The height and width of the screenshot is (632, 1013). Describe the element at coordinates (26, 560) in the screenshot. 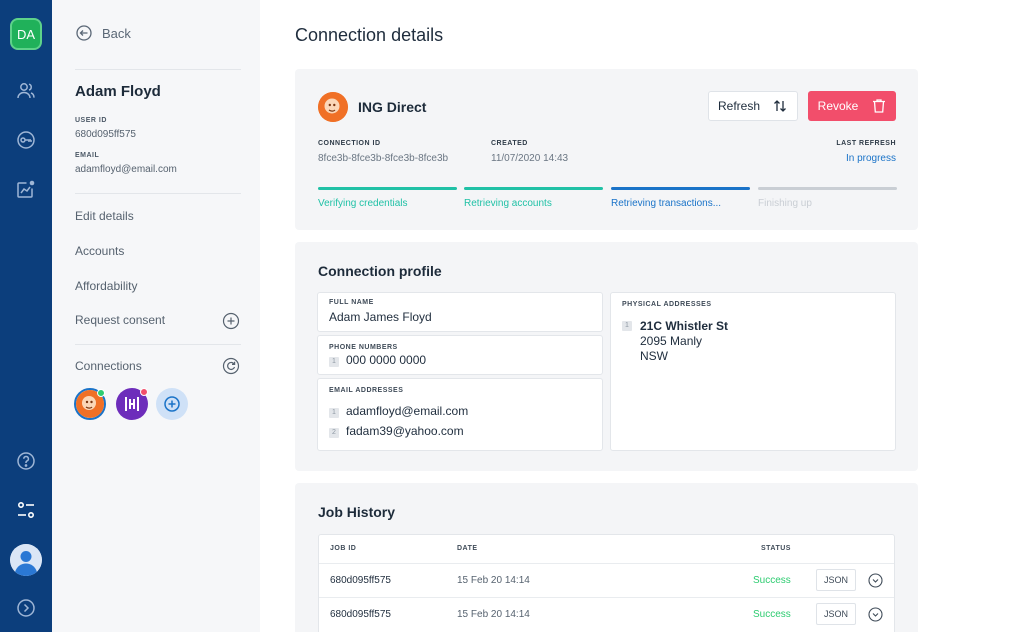

I see `profile-avatar` at that location.